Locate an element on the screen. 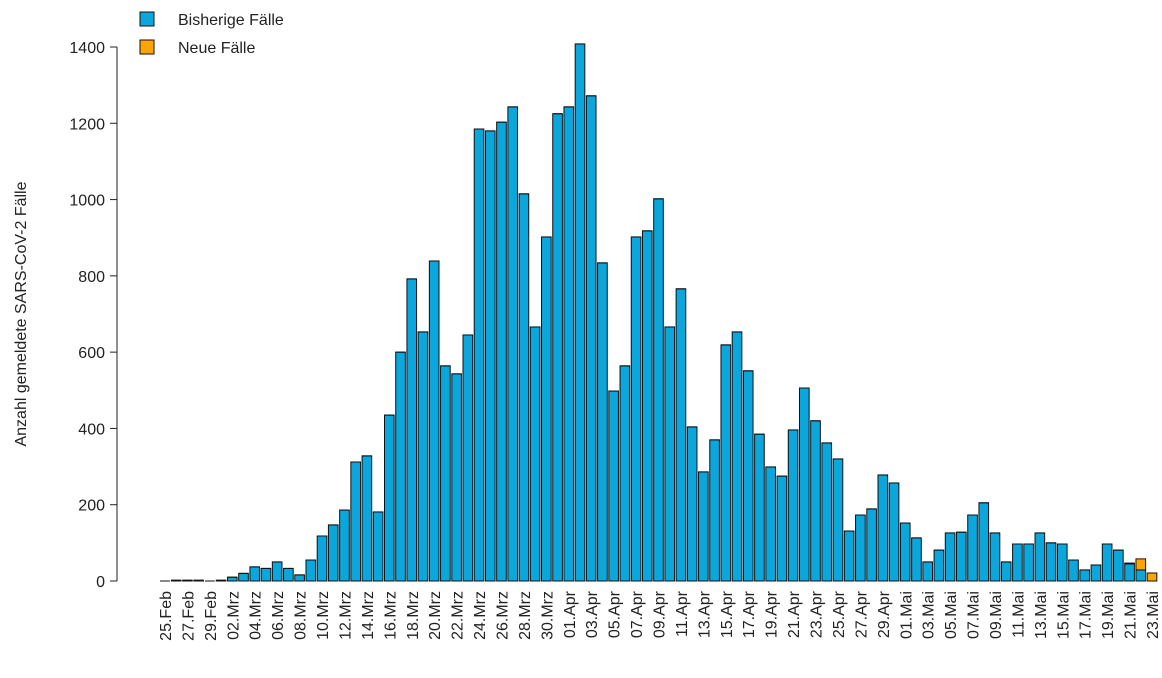  x-tick-label: 27.Apr is located at coordinates (861, 614).